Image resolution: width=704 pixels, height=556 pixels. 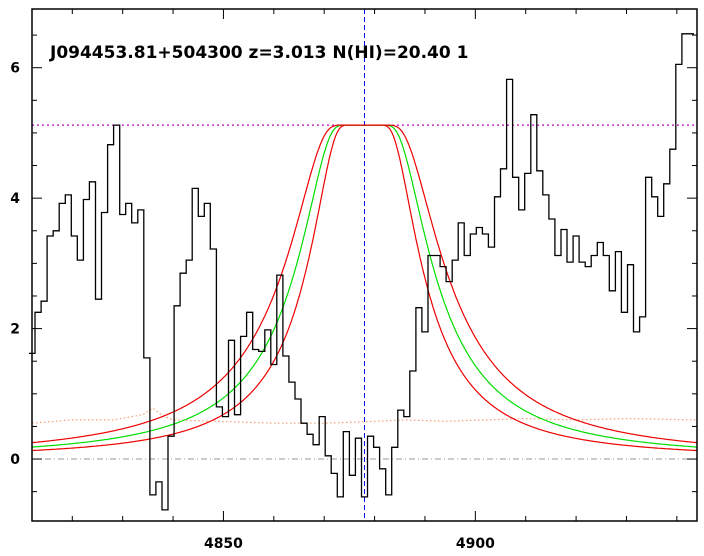 I want to click on y-tick-label: 6, so click(x=15, y=69).